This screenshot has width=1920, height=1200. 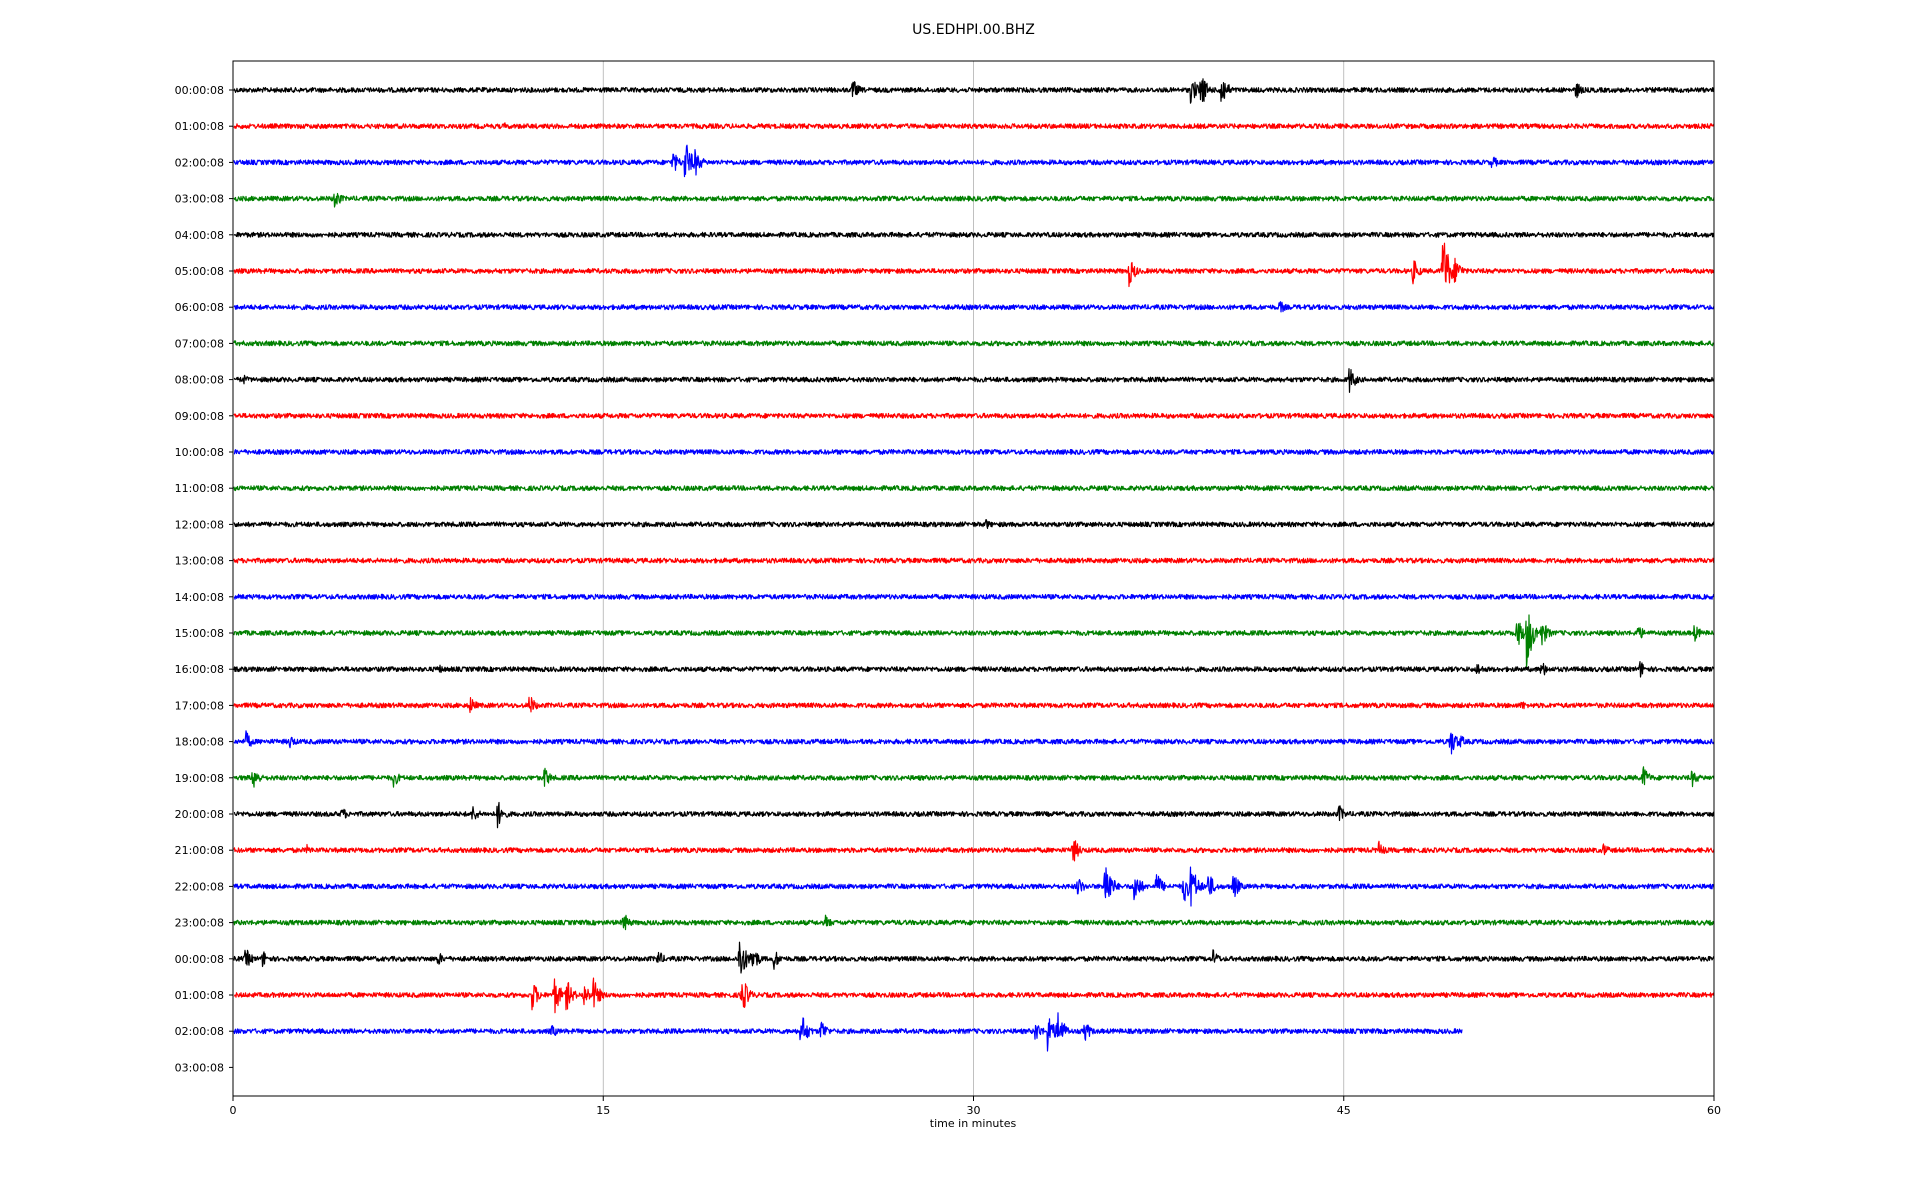 I want to click on y-tick-label: 06:00:08, so click(x=199, y=307).